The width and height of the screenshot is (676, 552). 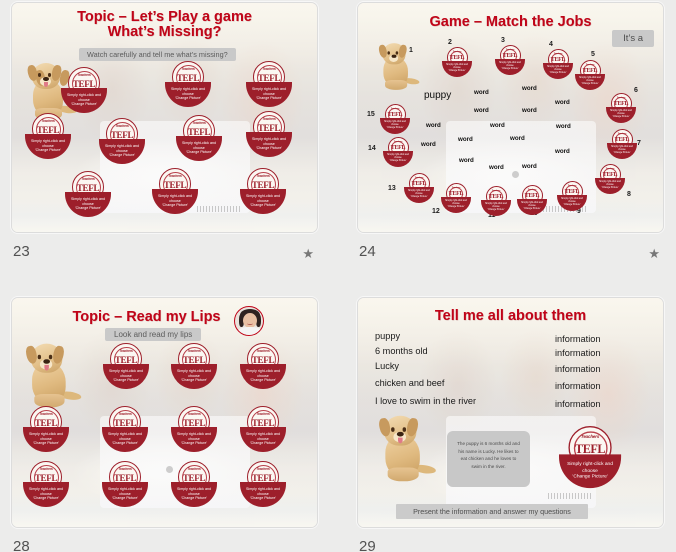 What do you see at coordinates (438, 95) in the screenshot?
I see `puppy-answer-word: puppy` at bounding box center [438, 95].